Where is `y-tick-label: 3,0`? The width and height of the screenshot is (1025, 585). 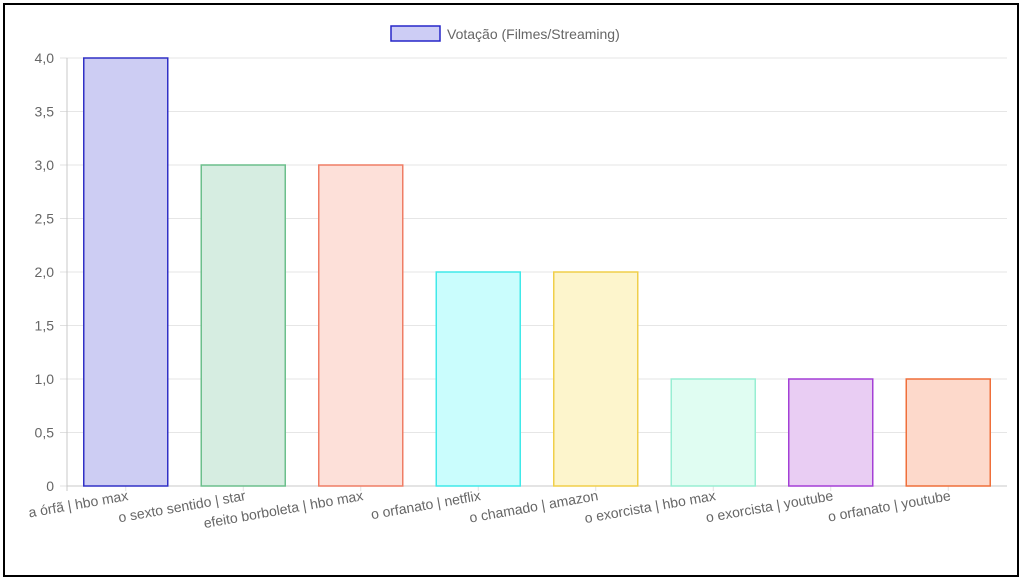
y-tick-label: 3,0 is located at coordinates (45, 165).